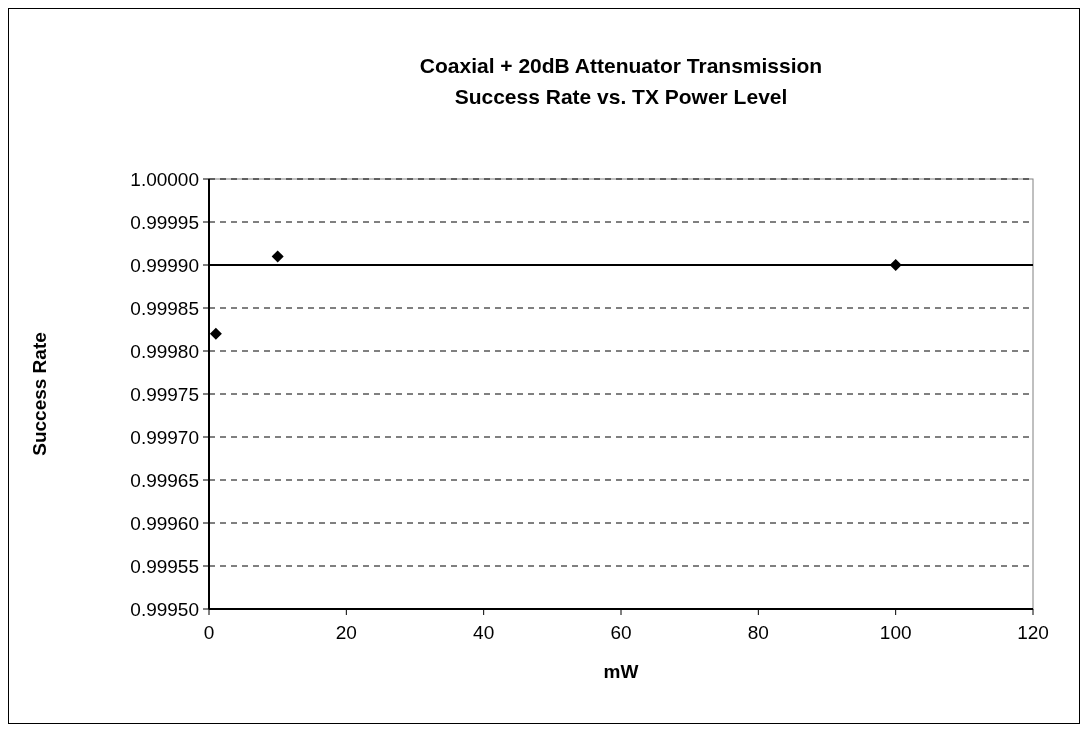  What do you see at coordinates (346, 632) in the screenshot?
I see `x-tick-label: 20` at bounding box center [346, 632].